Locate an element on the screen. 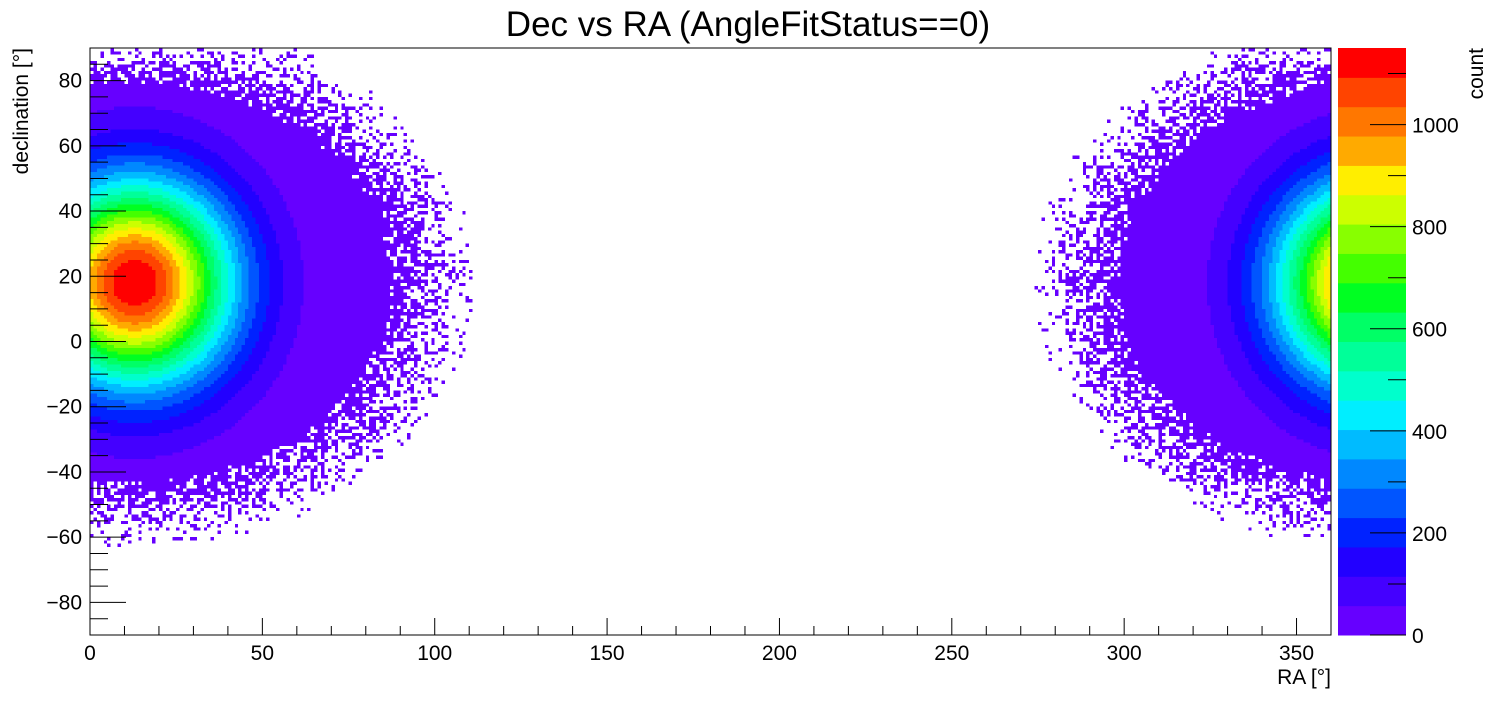 Image resolution: width=1496 pixels, height=722 pixels. x-tick-label: 50 is located at coordinates (262, 653).